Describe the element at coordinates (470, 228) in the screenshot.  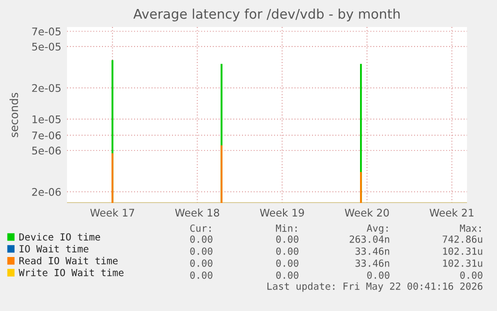
I see `text: Max:` at that location.